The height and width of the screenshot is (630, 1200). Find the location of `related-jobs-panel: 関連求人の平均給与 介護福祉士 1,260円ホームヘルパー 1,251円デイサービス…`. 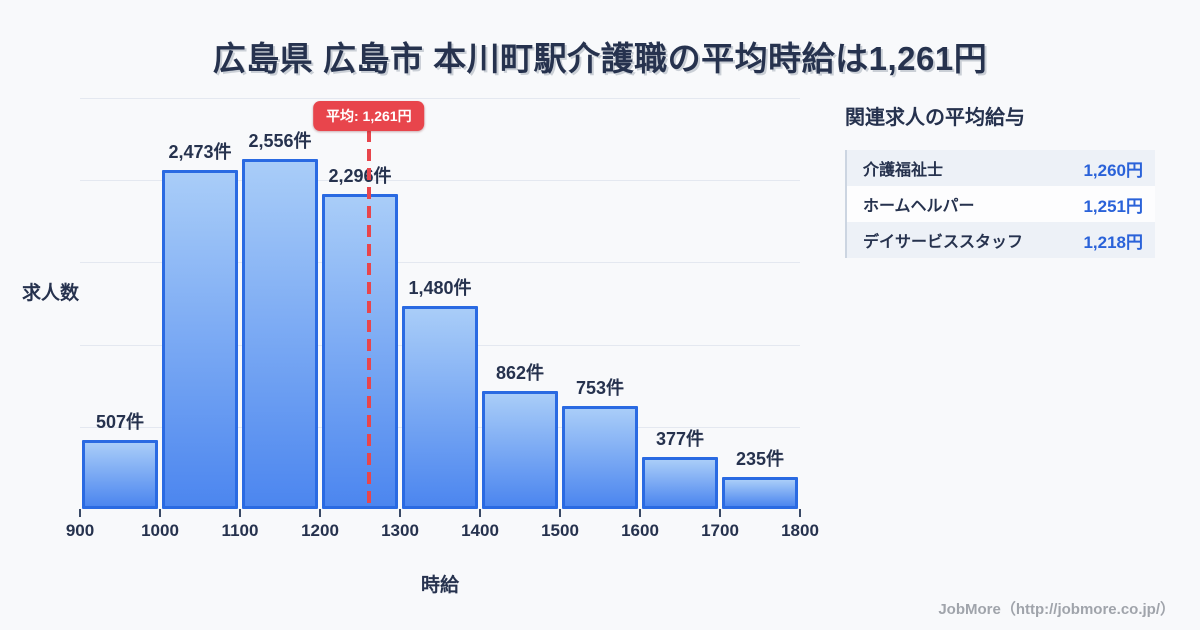

related-jobs-panel: 関連求人の平均給与 介護福祉士 1,260円ホームヘルパー 1,251円デイサービス… is located at coordinates (1000, 179).